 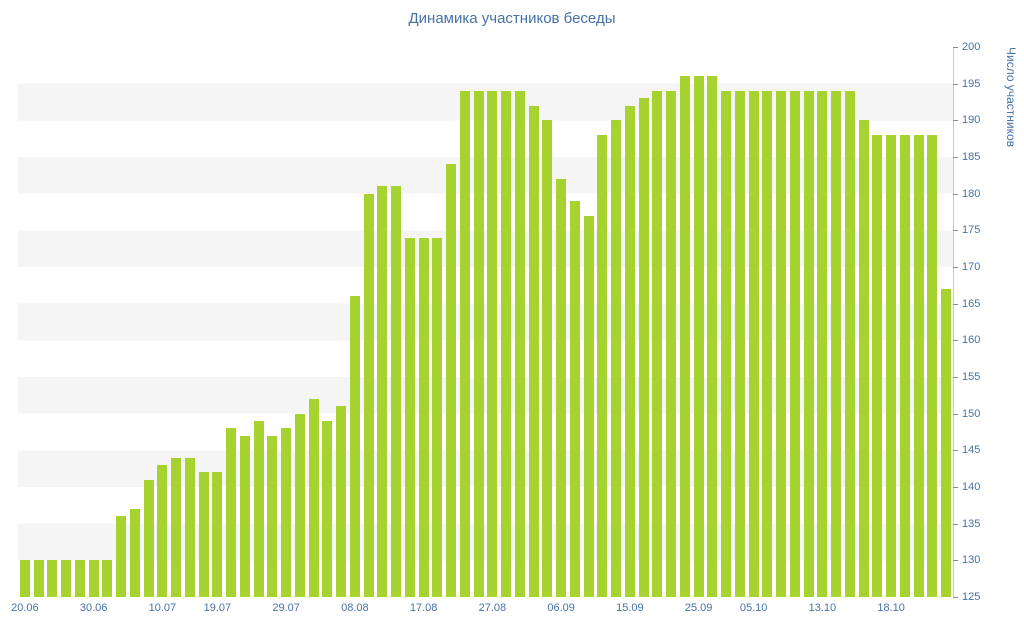 I want to click on x-axis-label: 06.09, so click(x=561, y=608).